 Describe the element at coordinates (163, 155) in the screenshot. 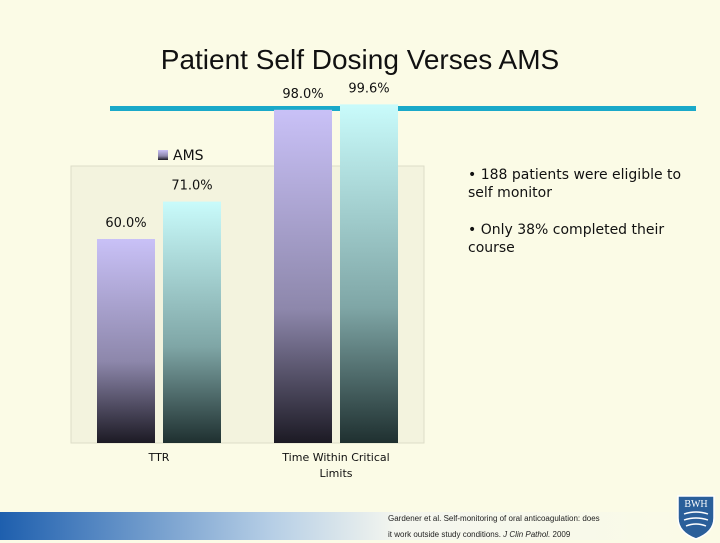

I see `legend-swatch-ams` at that location.